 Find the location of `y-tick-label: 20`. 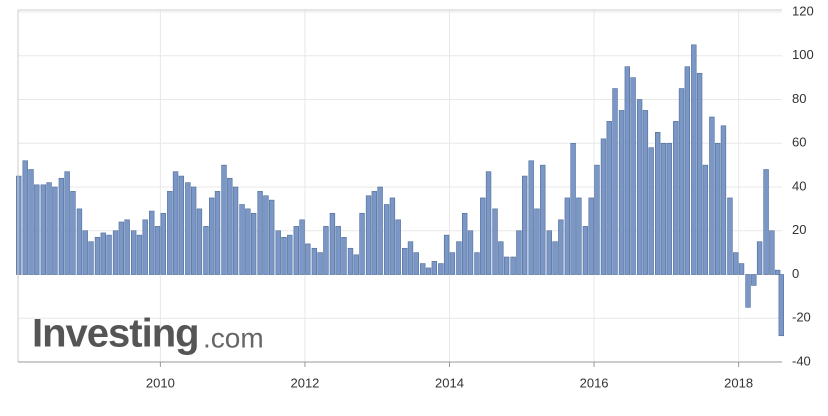

y-tick-label: 20 is located at coordinates (799, 229).